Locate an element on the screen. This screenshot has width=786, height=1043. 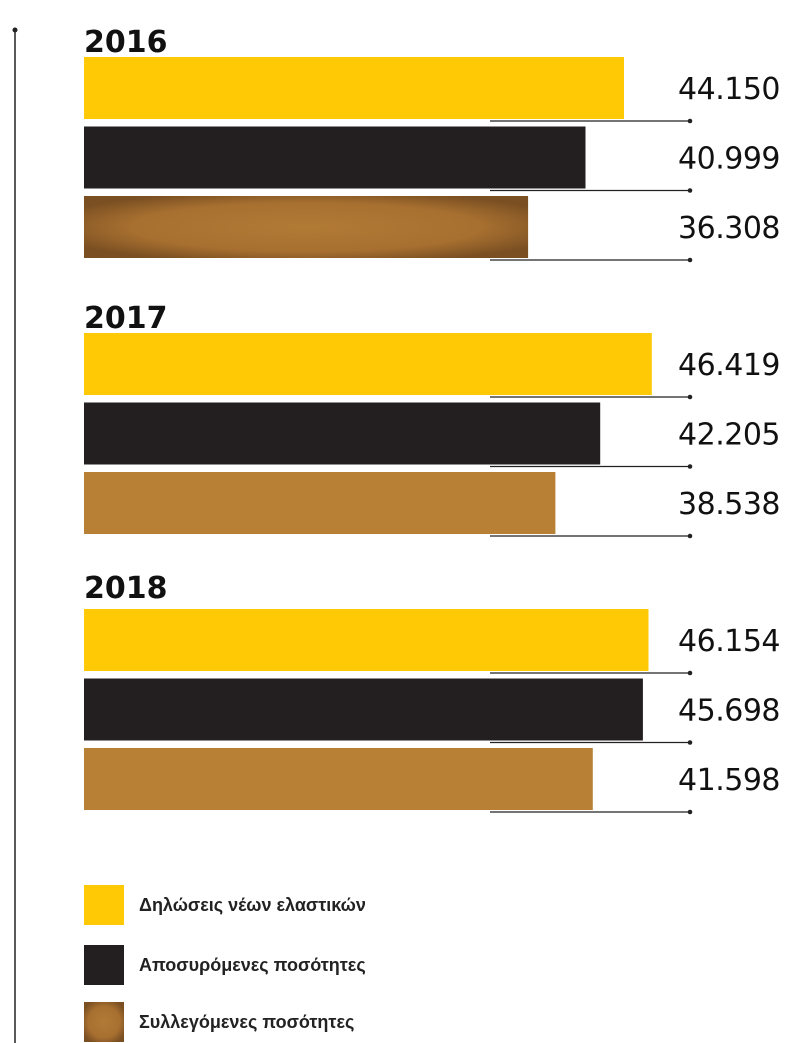
bar-withdrawn-quantities-2017 is located at coordinates (342, 433).